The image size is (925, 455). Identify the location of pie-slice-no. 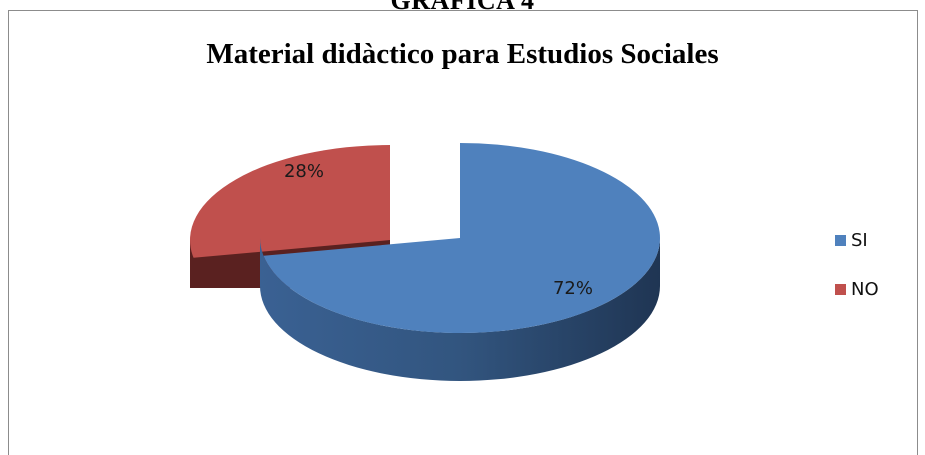
(289, 201).